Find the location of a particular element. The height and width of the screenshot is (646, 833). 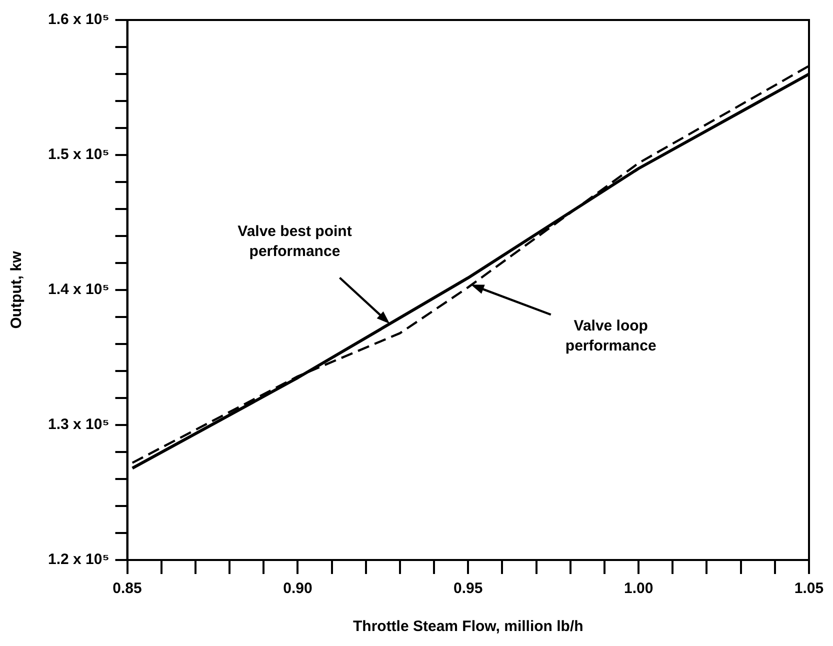

x-tick-label: 1.05 is located at coordinates (809, 589).